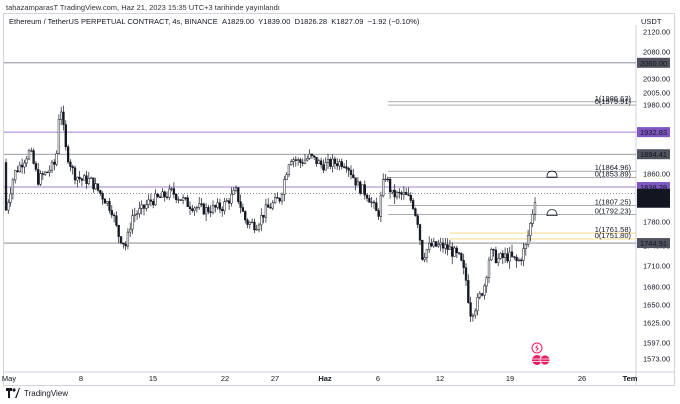 This screenshot has height=404, width=680. I want to click on x-tick-label: May, so click(9, 378).